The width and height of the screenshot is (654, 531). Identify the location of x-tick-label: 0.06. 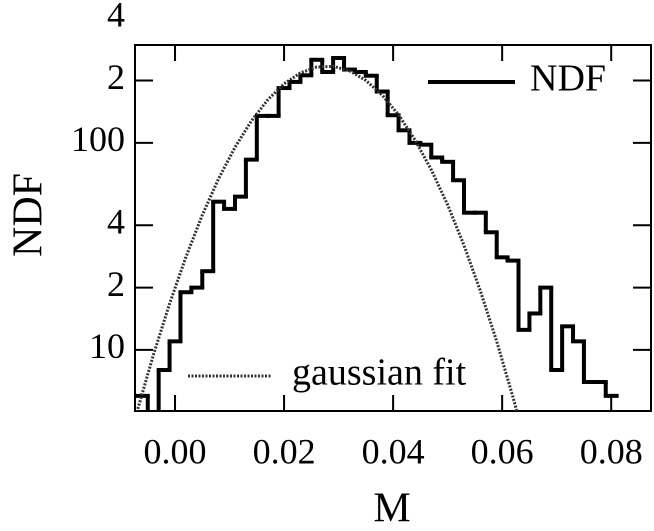
(502, 451).